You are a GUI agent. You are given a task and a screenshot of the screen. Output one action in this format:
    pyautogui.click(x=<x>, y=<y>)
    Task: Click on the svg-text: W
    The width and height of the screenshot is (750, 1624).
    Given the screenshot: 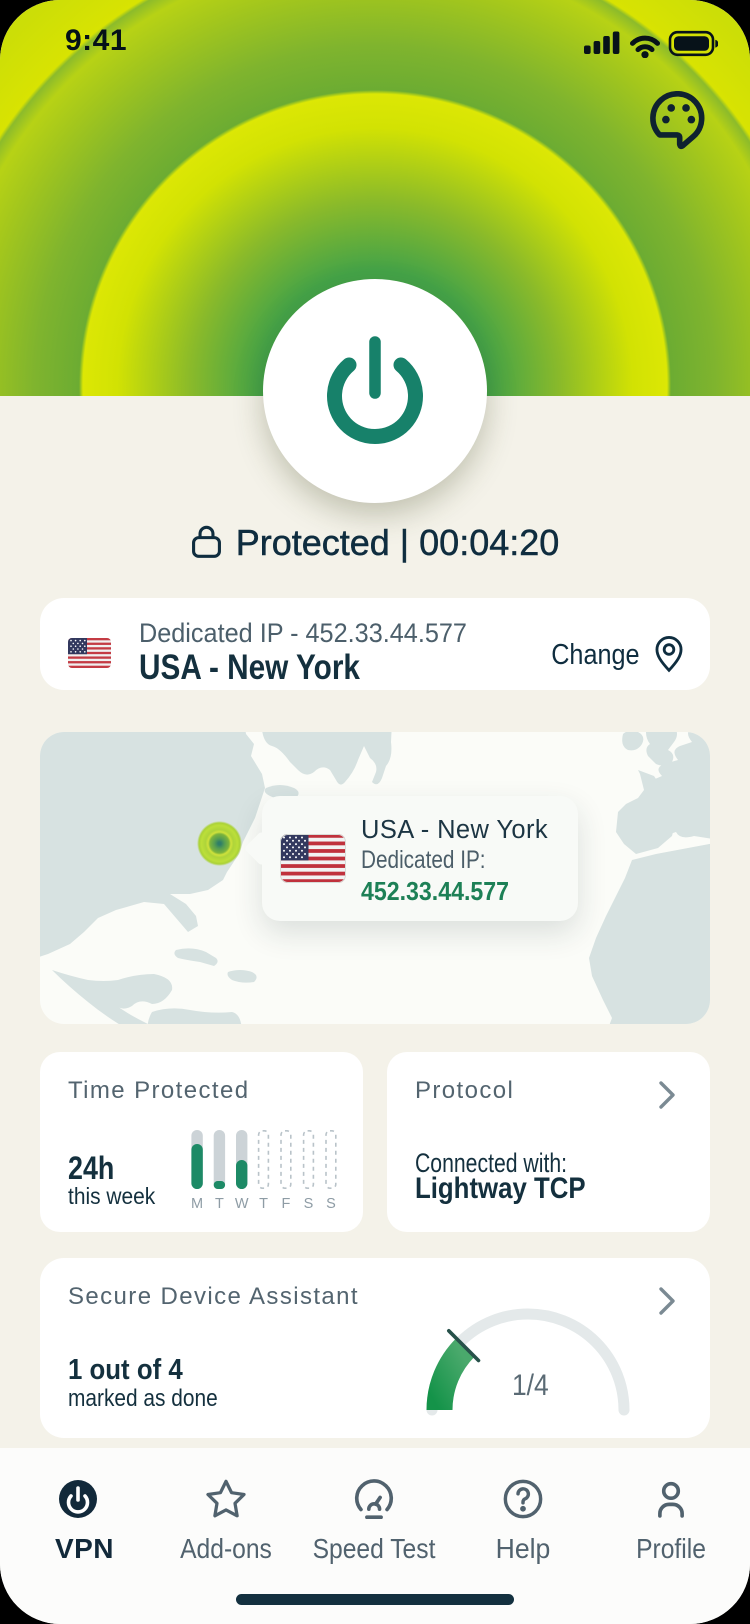 What is the action you would take?
    pyautogui.click(x=242, y=1204)
    